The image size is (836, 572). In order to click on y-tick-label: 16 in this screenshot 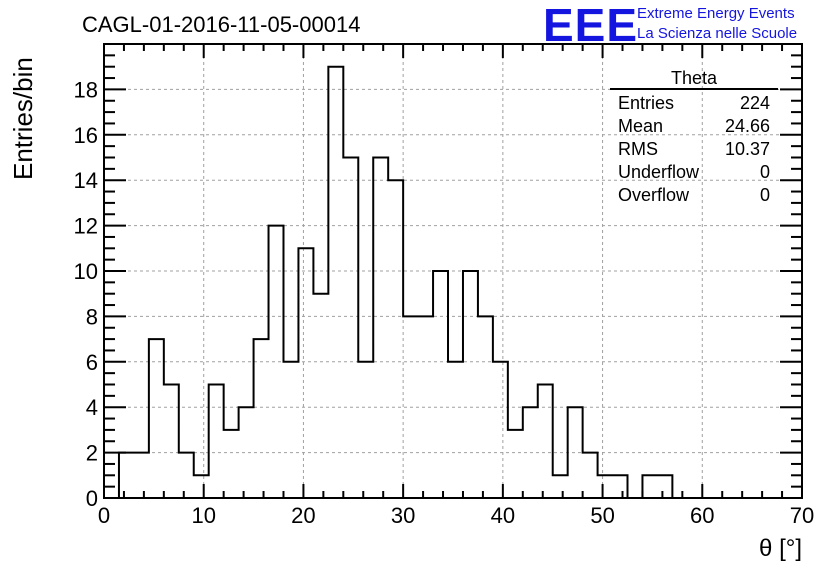, I will do `click(86, 135)`.